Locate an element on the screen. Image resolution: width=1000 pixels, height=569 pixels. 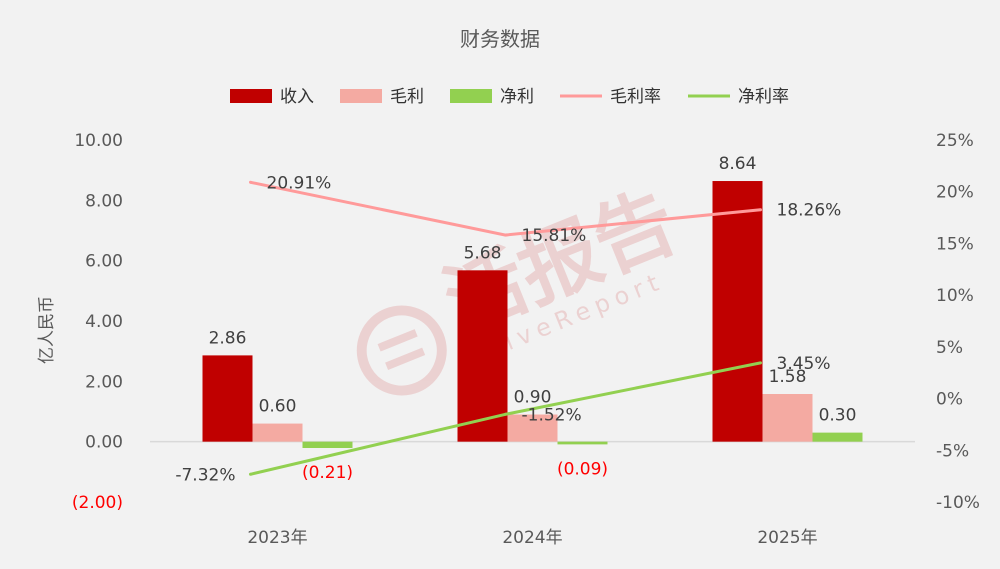
legend-label: 收入 is located at coordinates (297, 97).